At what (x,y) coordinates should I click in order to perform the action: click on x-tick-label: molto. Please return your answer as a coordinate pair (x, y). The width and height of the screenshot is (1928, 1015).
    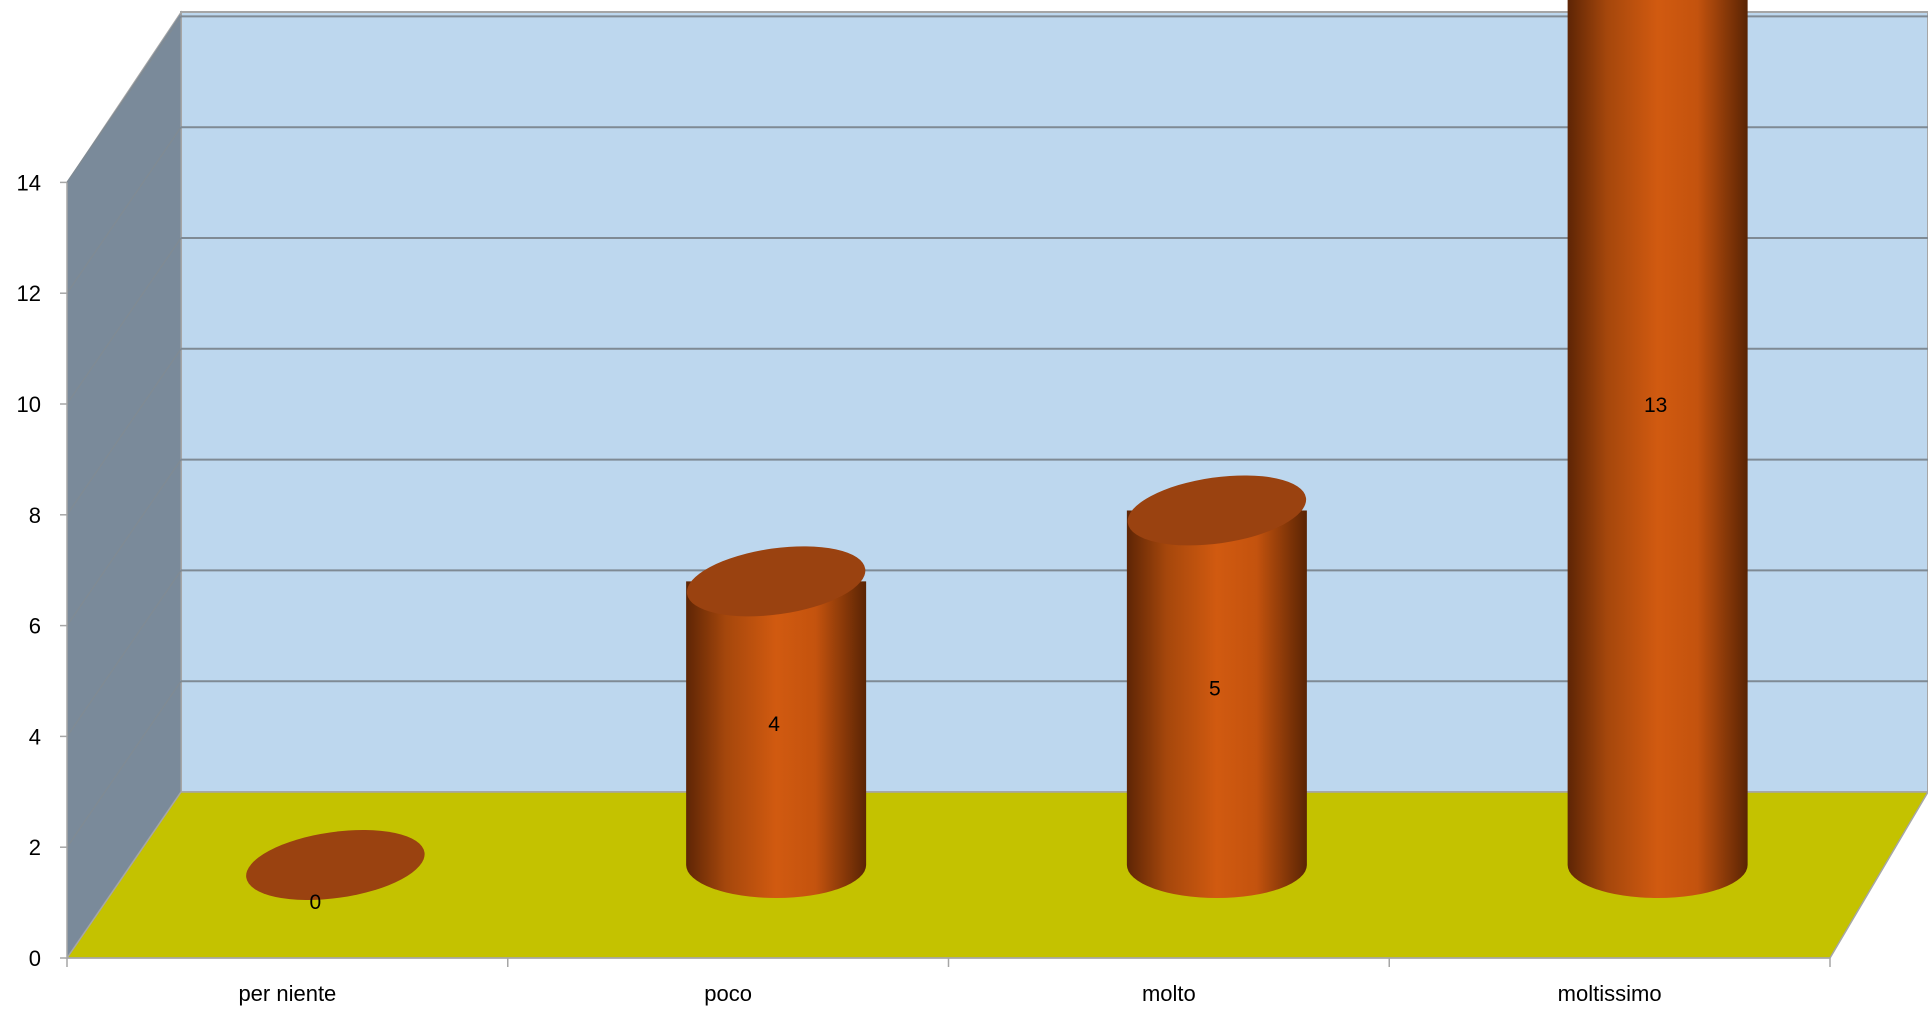
    Looking at the image, I should click on (1169, 993).